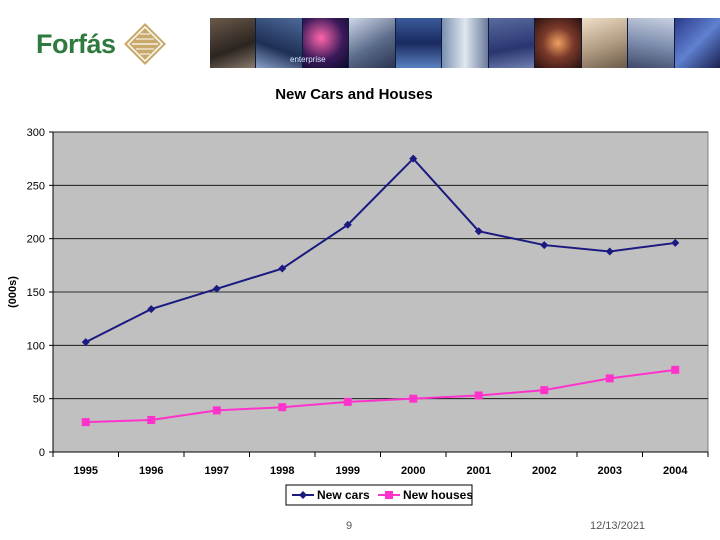  Describe the element at coordinates (36, 346) in the screenshot. I see `y-tick-label: 100` at that location.